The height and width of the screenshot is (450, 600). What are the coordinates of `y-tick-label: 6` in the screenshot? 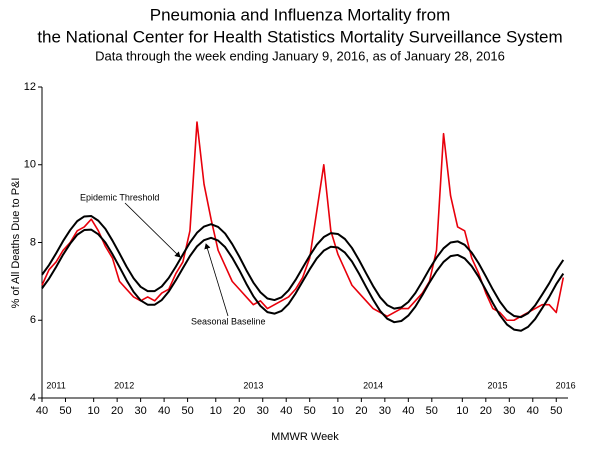 It's located at (33, 320).